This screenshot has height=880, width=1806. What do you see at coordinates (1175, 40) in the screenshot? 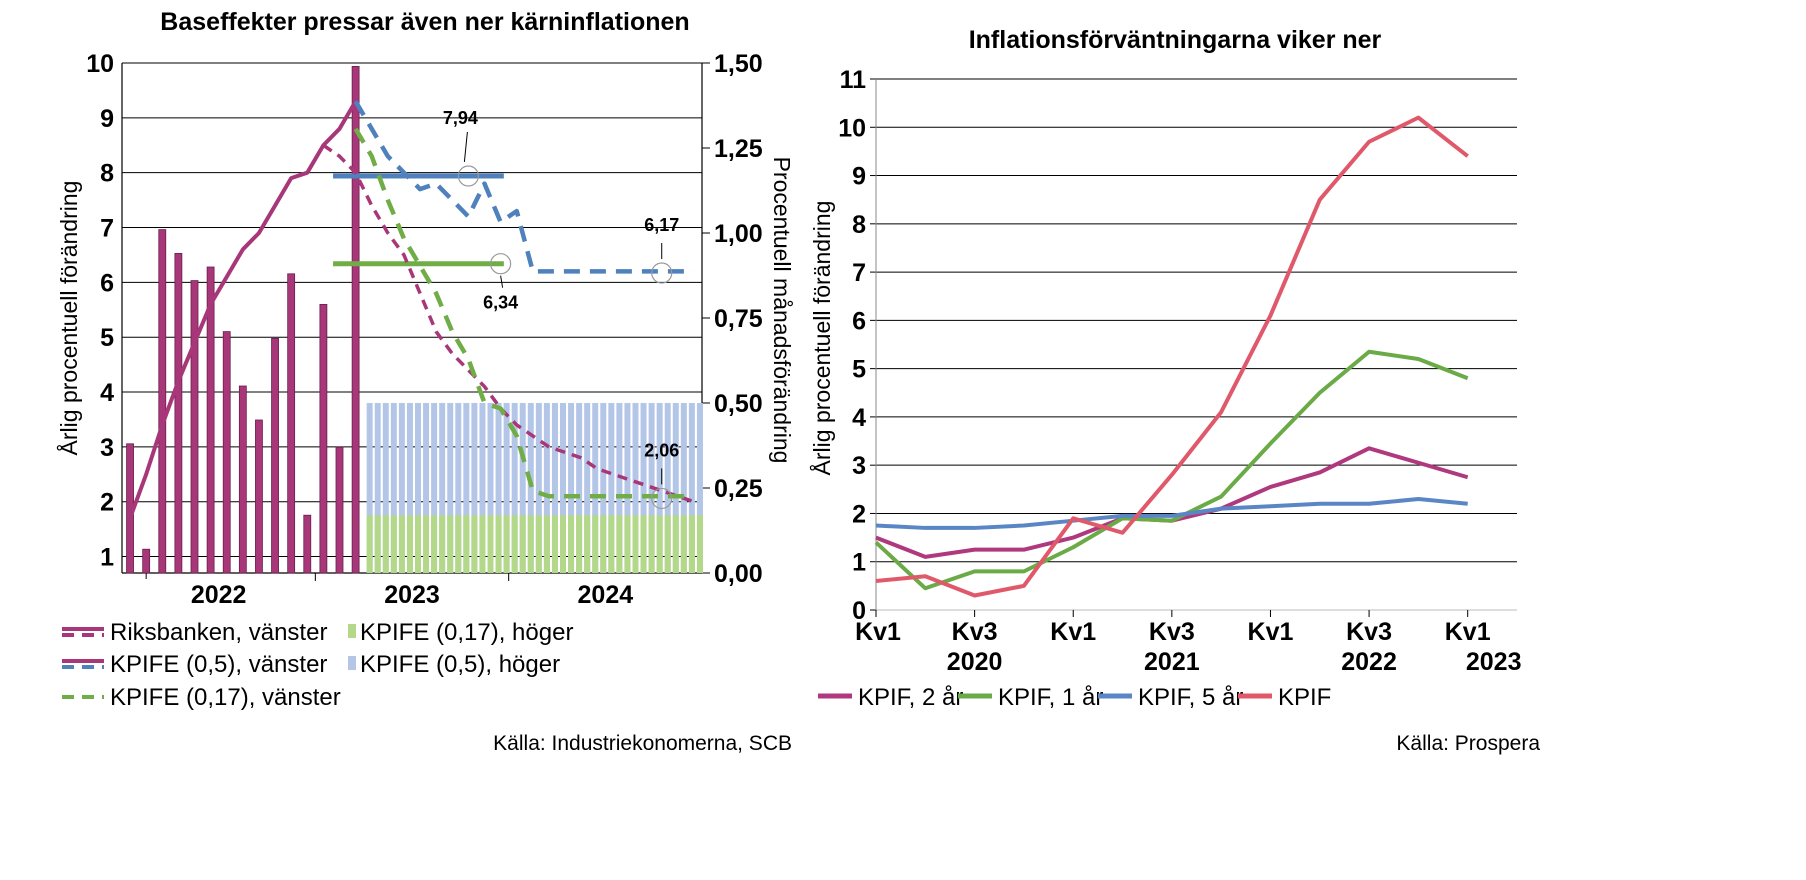
I see `chart2-title: Inflationsförväntningarna viker ner` at bounding box center [1175, 40].